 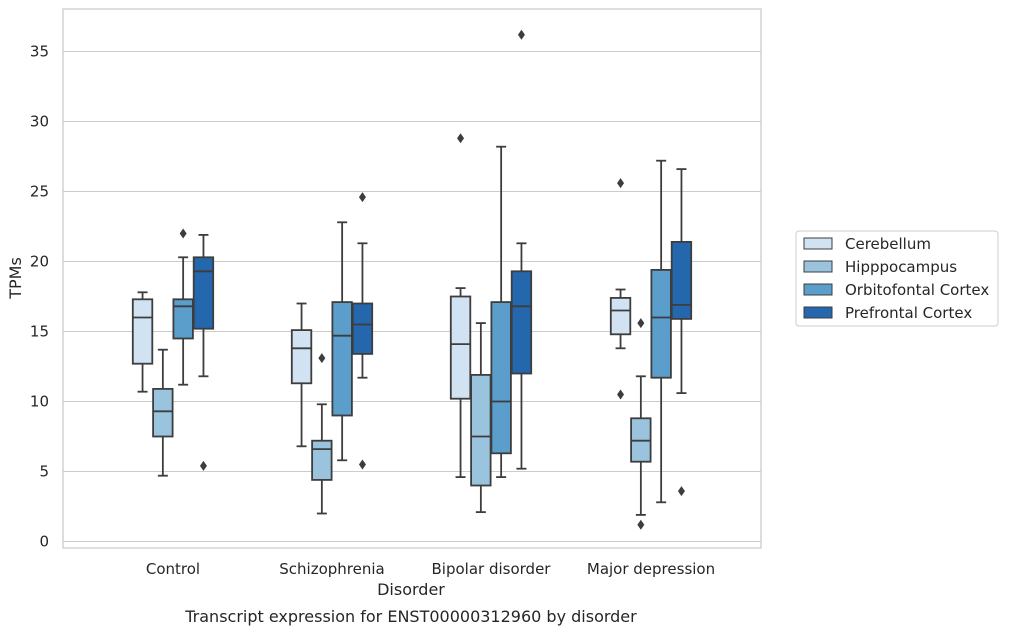 I want to click on y-tick-label: 25, so click(x=39, y=192).